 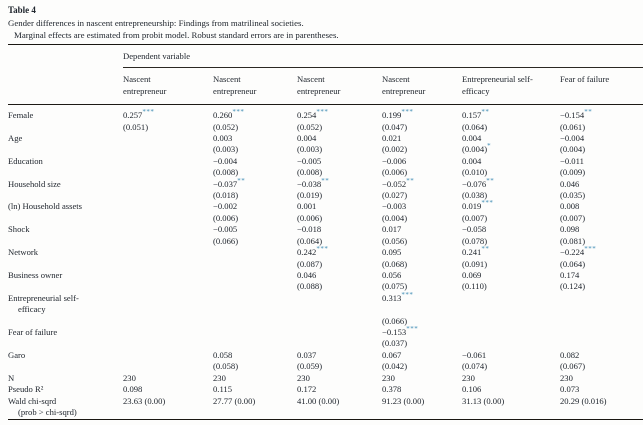 I want to click on value-cell: 0.017 (0.056), so click(x=422, y=235).